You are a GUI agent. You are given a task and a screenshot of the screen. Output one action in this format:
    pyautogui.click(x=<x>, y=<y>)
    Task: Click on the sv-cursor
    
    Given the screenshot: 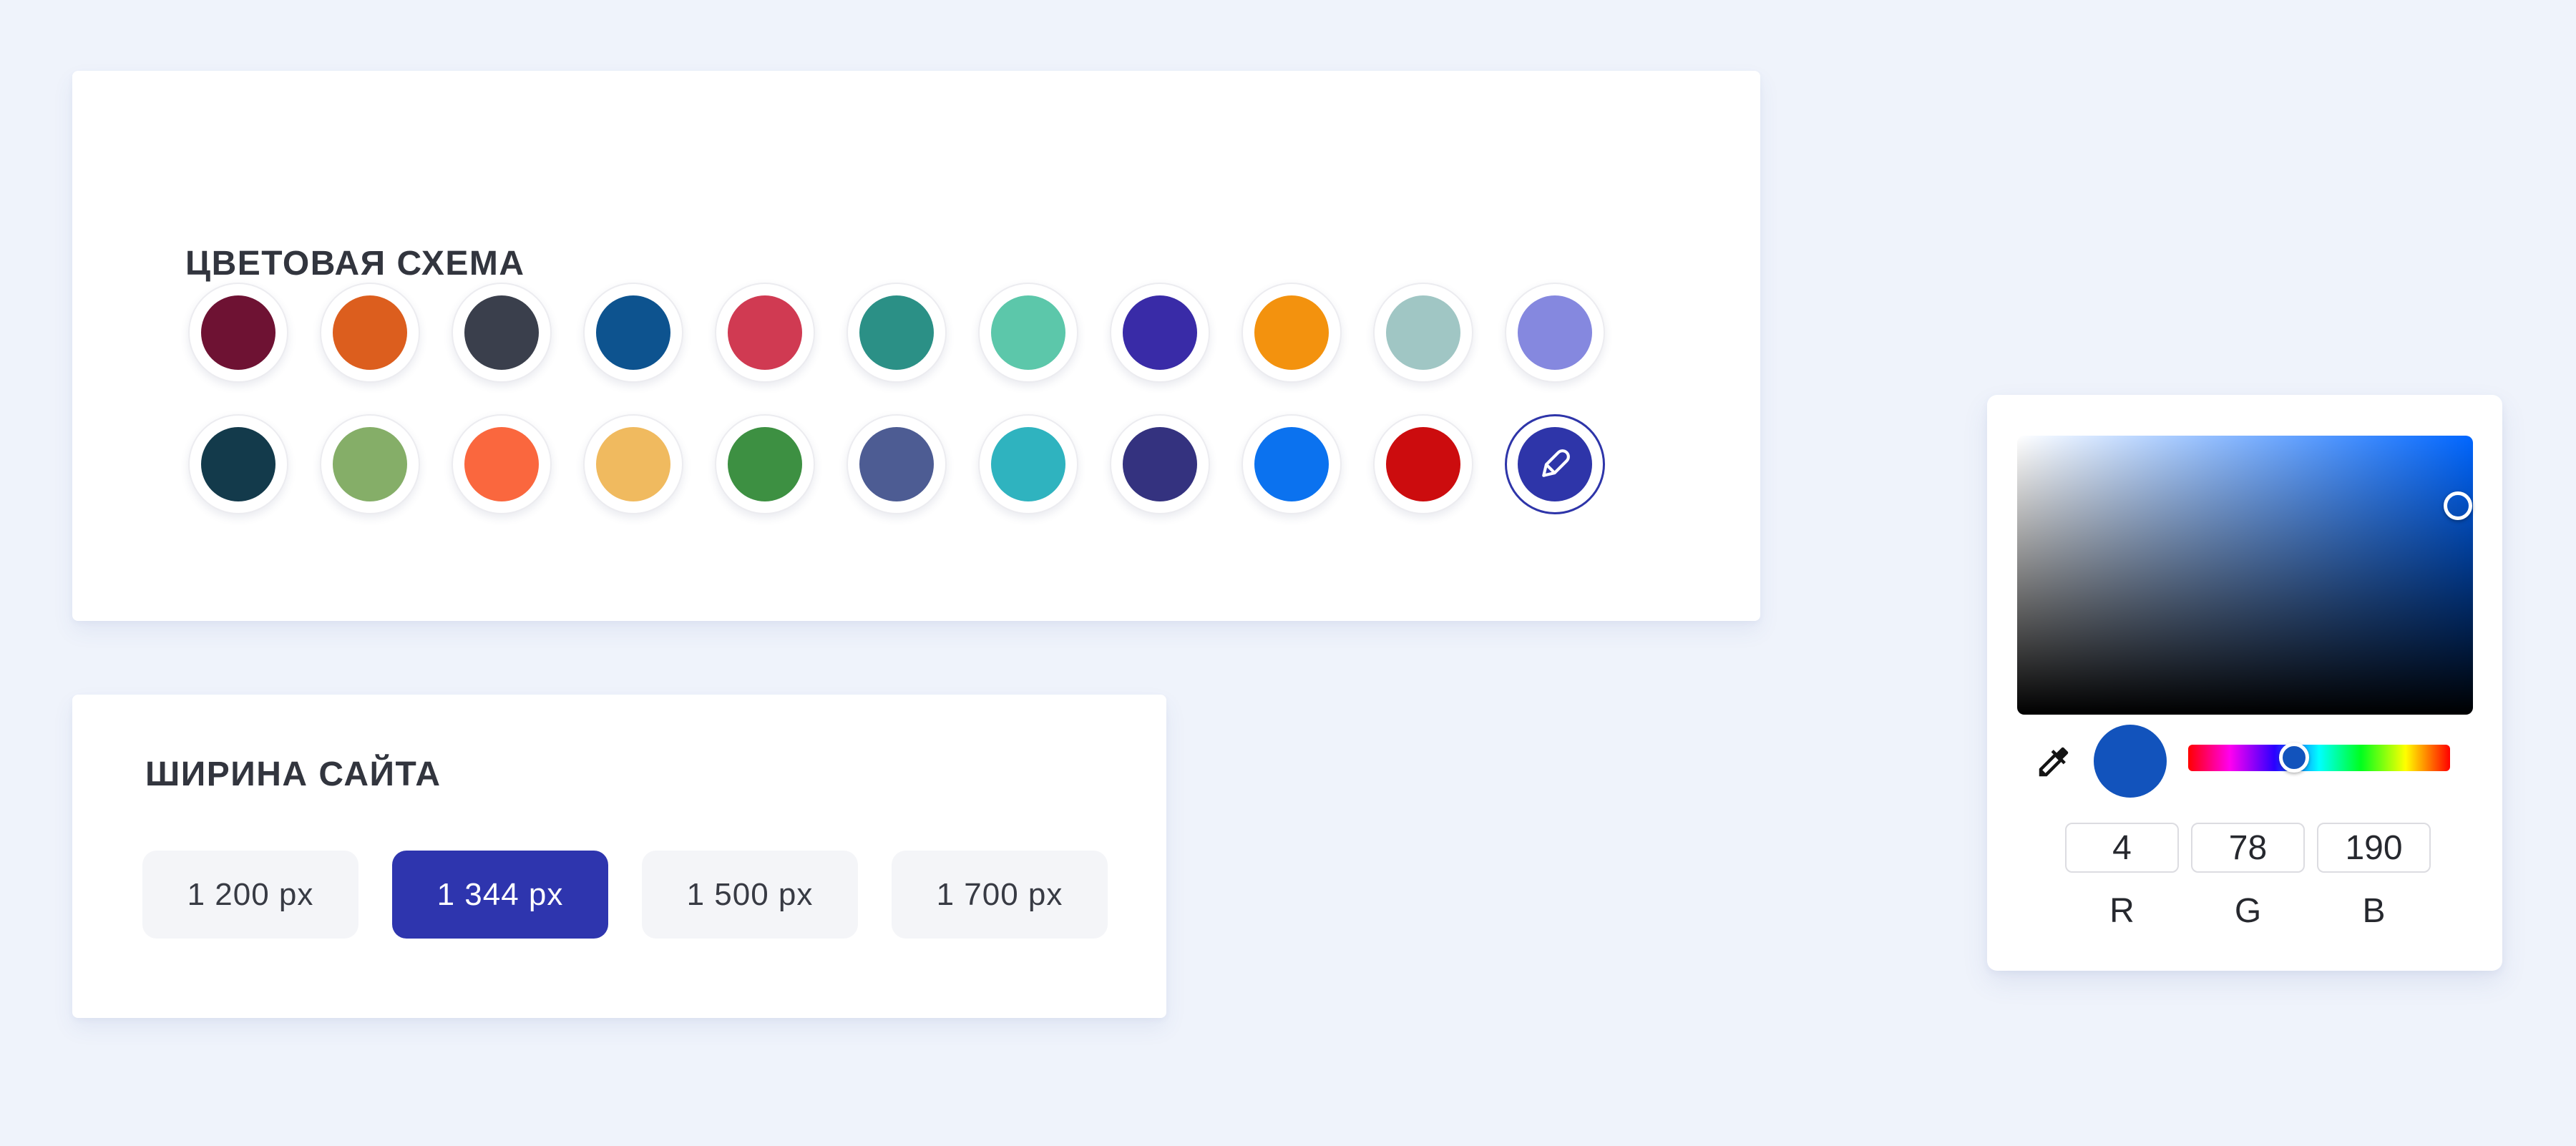 What is the action you would take?
    pyautogui.click(x=2457, y=505)
    